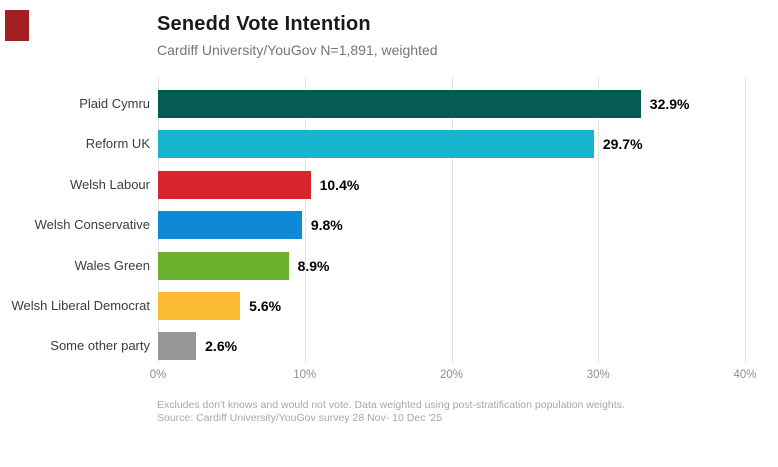  Describe the element at coordinates (265, 306) in the screenshot. I see `bar-value-label: 5.6%` at that location.